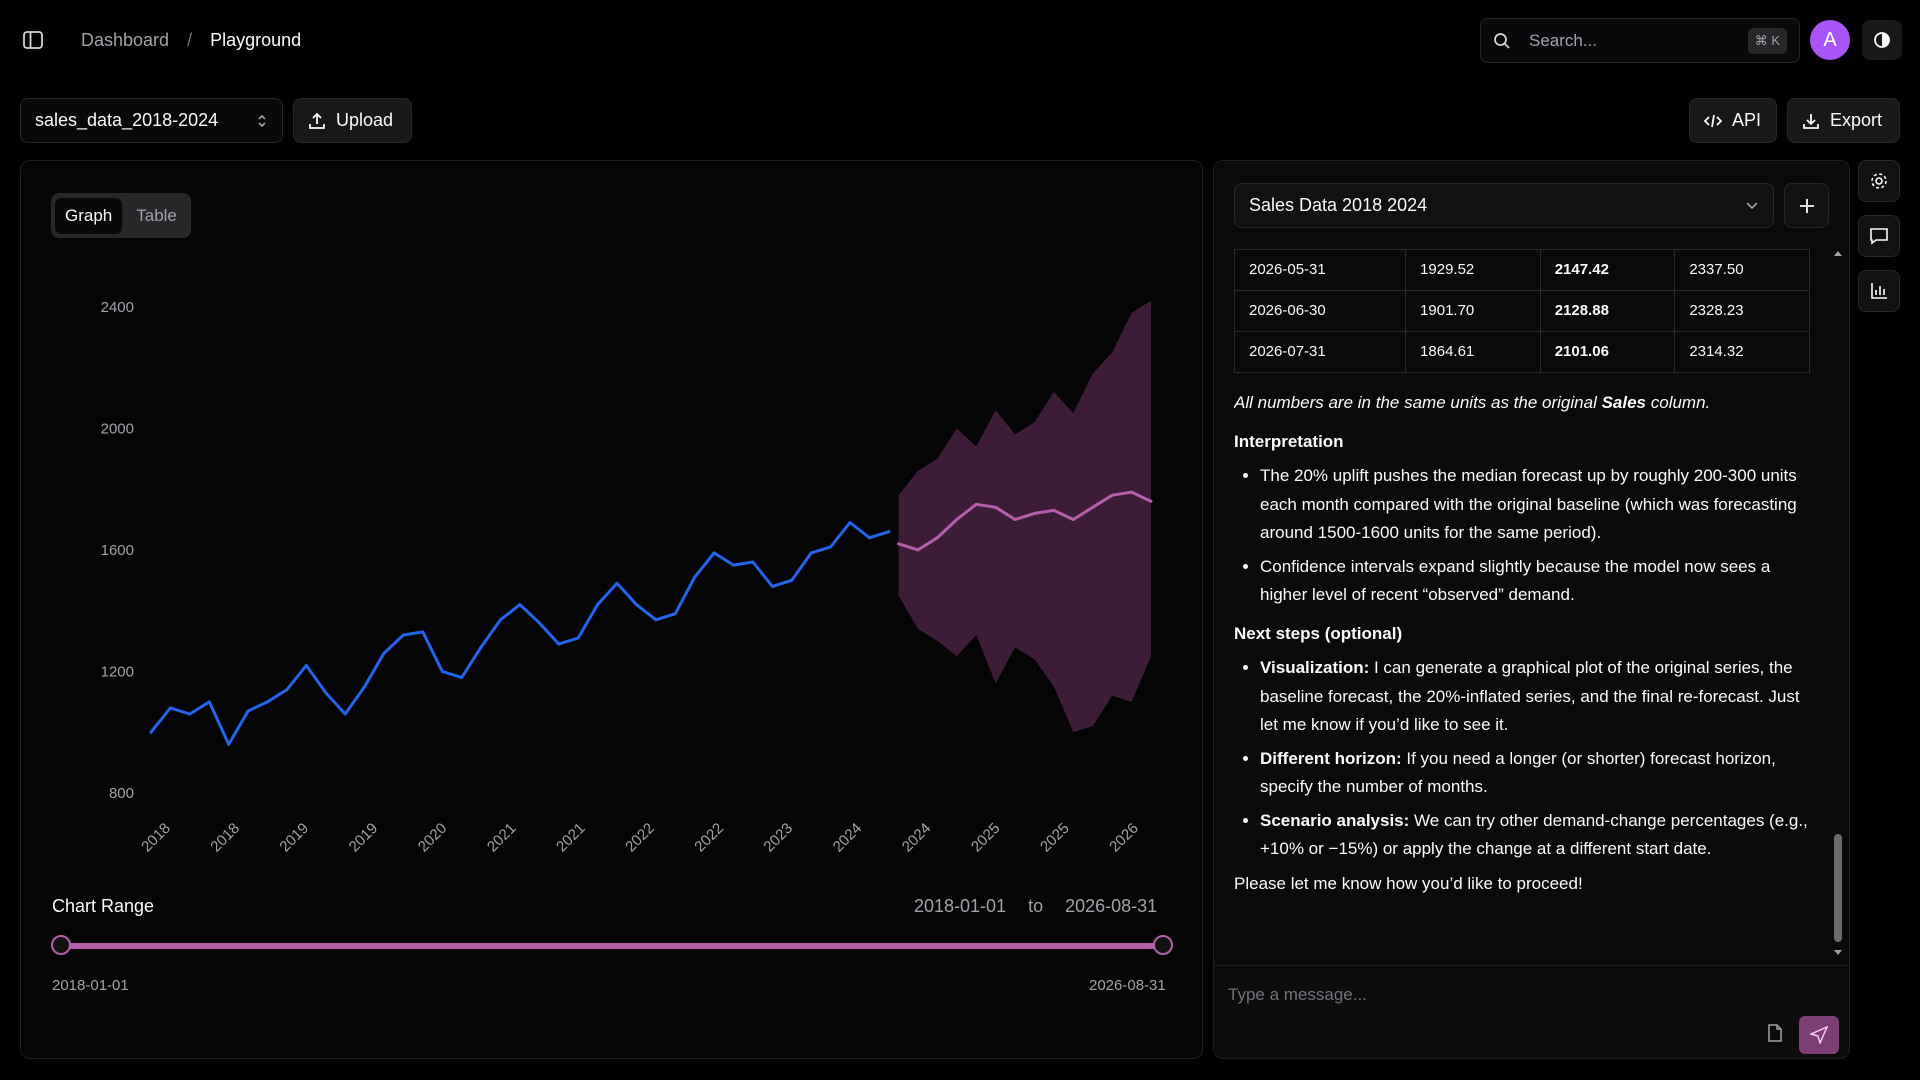  What do you see at coordinates (117, 671) in the screenshot?
I see `y-tick-label: 1200` at bounding box center [117, 671].